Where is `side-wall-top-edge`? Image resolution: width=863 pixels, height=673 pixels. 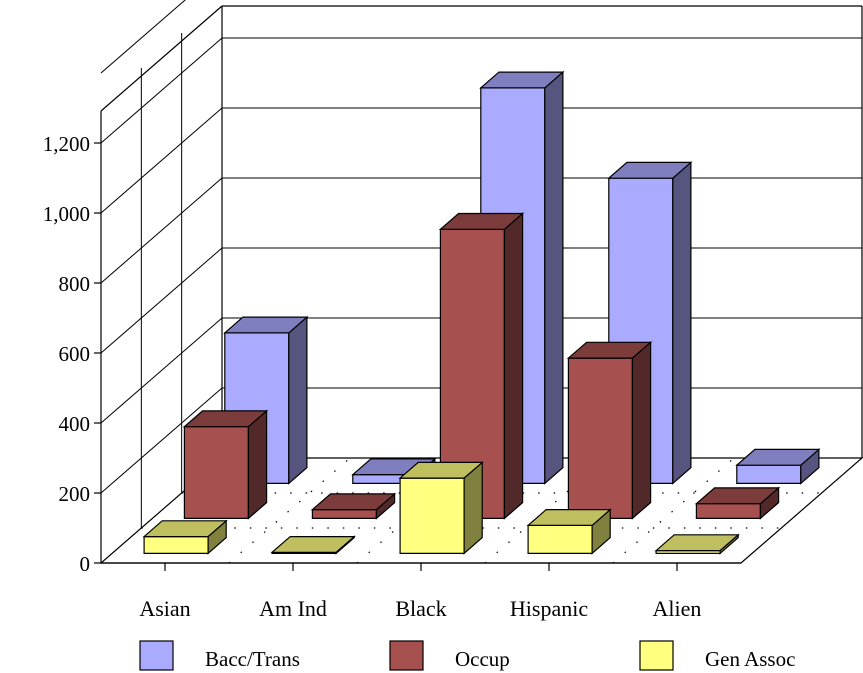 side-wall-top-edge is located at coordinates (161, 58).